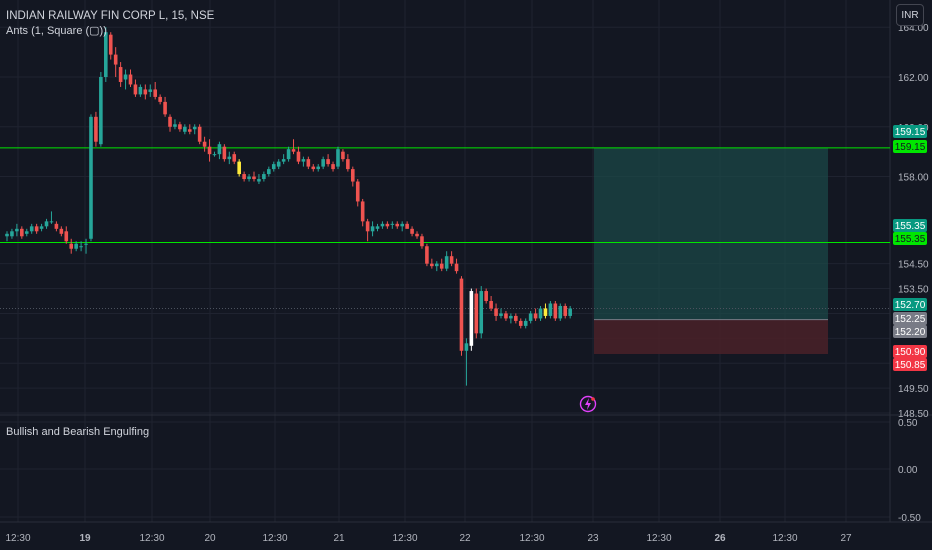 The image size is (932, 550). What do you see at coordinates (404, 538) in the screenshot?
I see `time-tick: 12:30` at bounding box center [404, 538].